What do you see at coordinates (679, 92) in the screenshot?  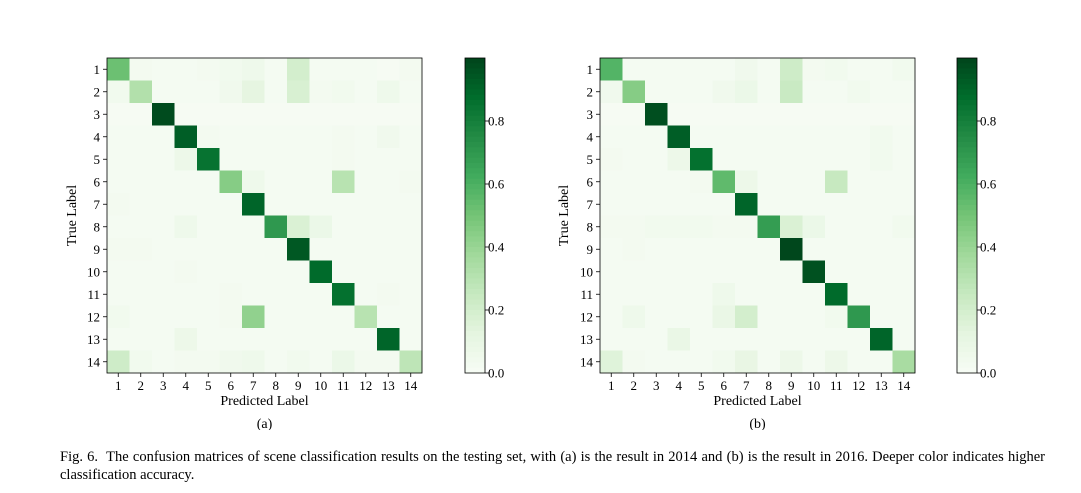 I see `cell-r2-c4` at bounding box center [679, 92].